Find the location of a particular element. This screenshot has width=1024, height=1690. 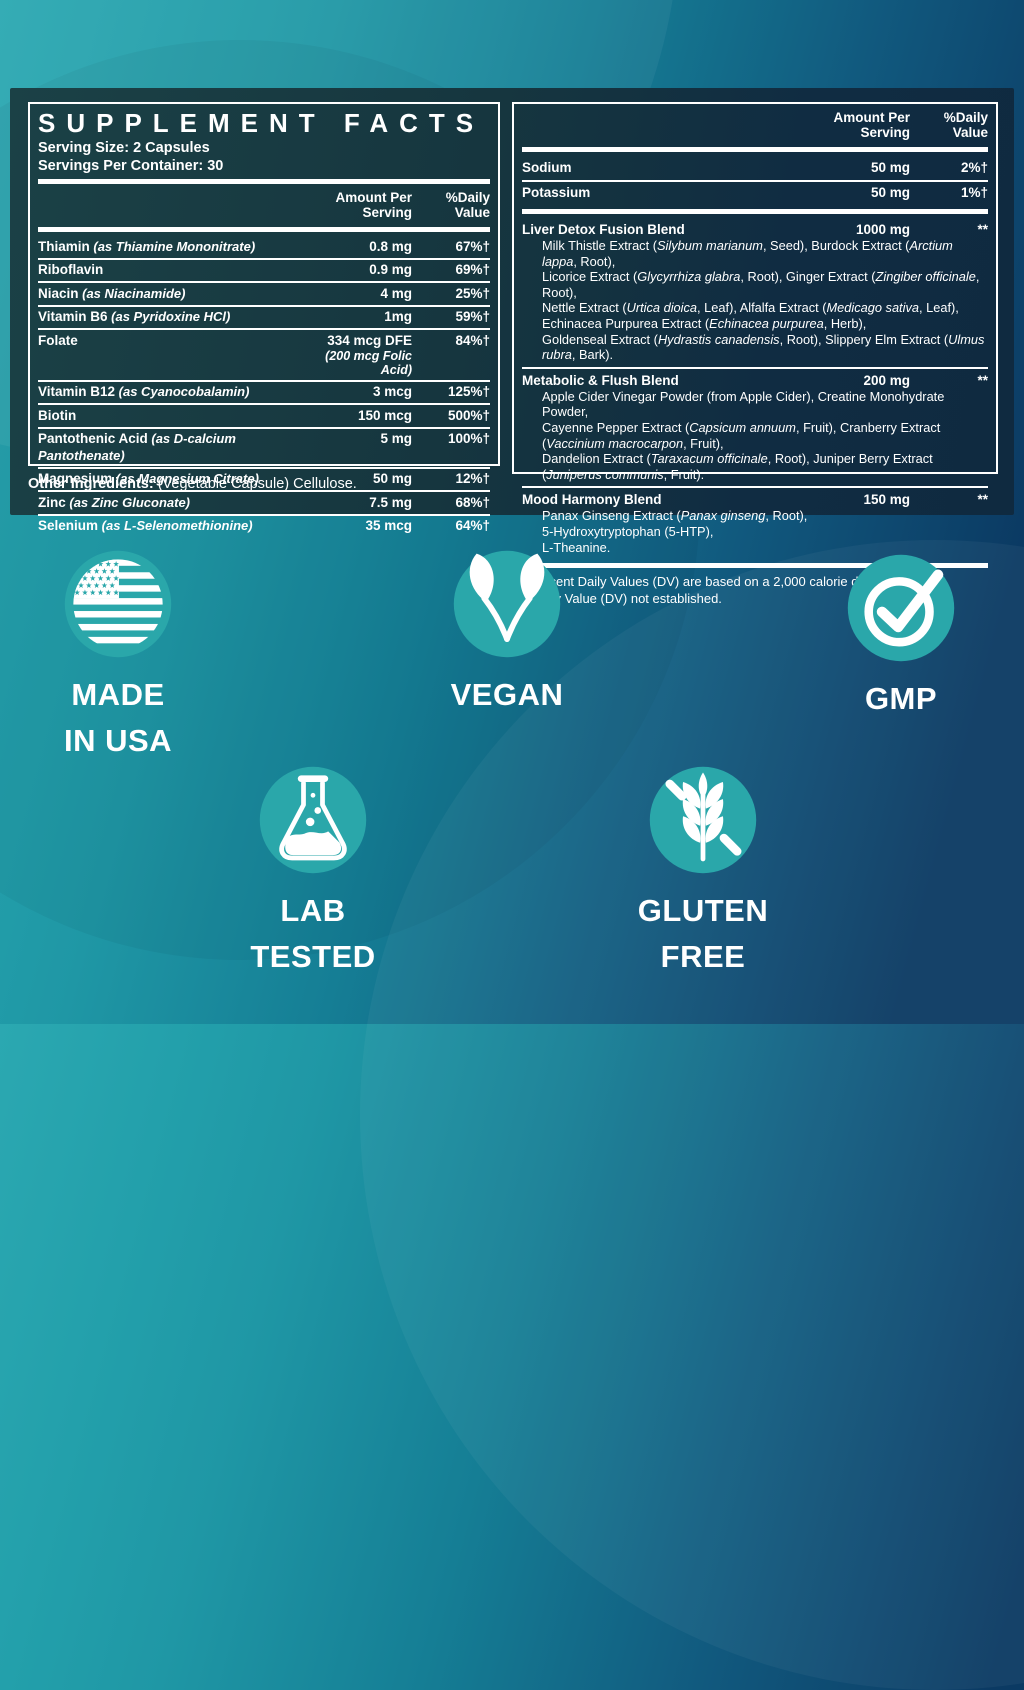

nutrient-amount: 0.8 mg is located at coordinates (362, 247).